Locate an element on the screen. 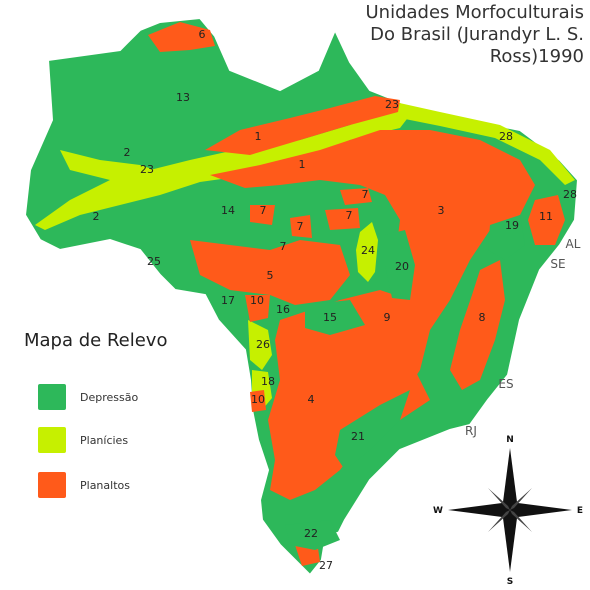  unit-label-15: 15 is located at coordinates (330, 317).